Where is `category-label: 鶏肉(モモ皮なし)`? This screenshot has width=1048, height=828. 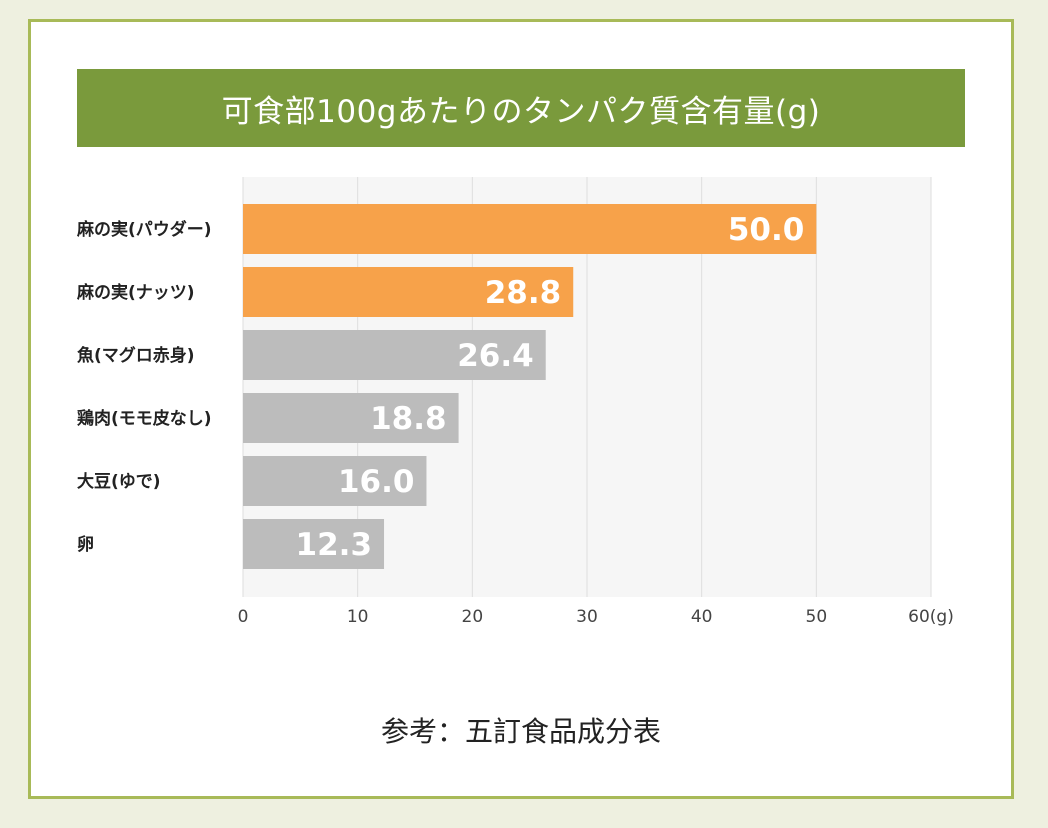
category-label: 鶏肉(モモ皮なし) is located at coordinates (144, 418).